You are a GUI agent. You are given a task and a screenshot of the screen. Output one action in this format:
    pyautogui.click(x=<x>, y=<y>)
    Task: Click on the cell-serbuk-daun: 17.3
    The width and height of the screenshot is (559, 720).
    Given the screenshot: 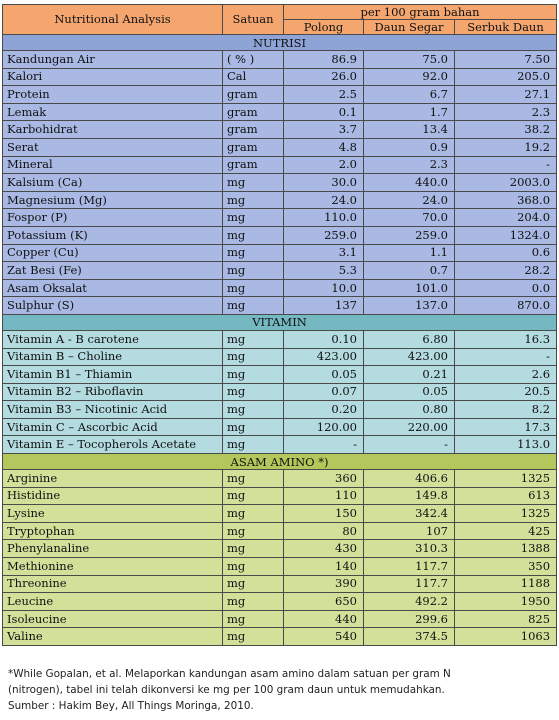 What is the action you would take?
    pyautogui.click(x=505, y=427)
    